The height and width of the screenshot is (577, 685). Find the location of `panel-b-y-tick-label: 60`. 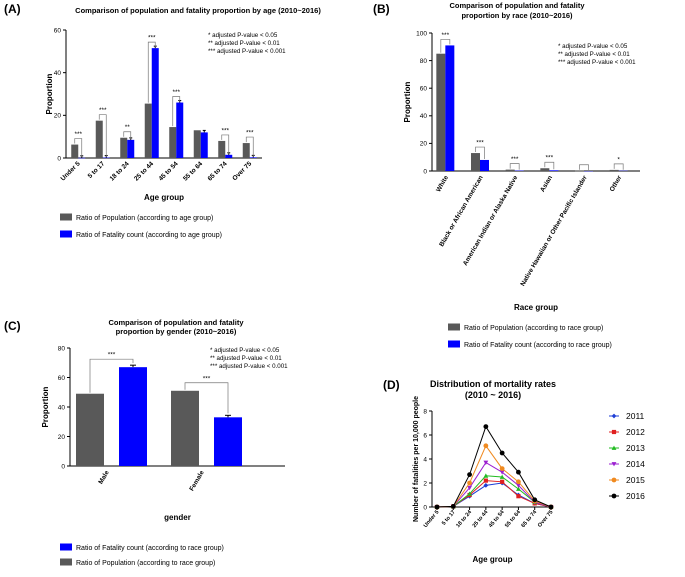

panel-b-y-tick-label: 60 is located at coordinates (424, 89).